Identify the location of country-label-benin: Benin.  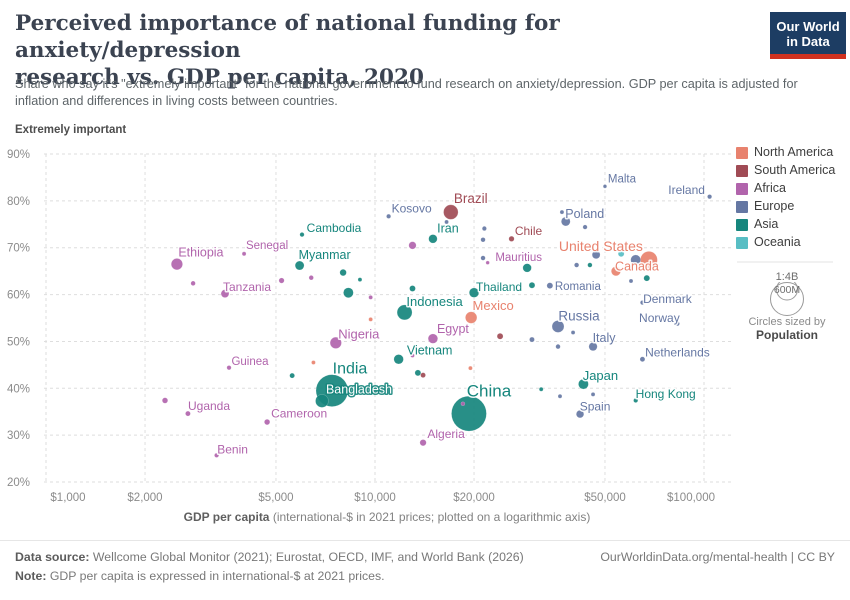
(233, 449).